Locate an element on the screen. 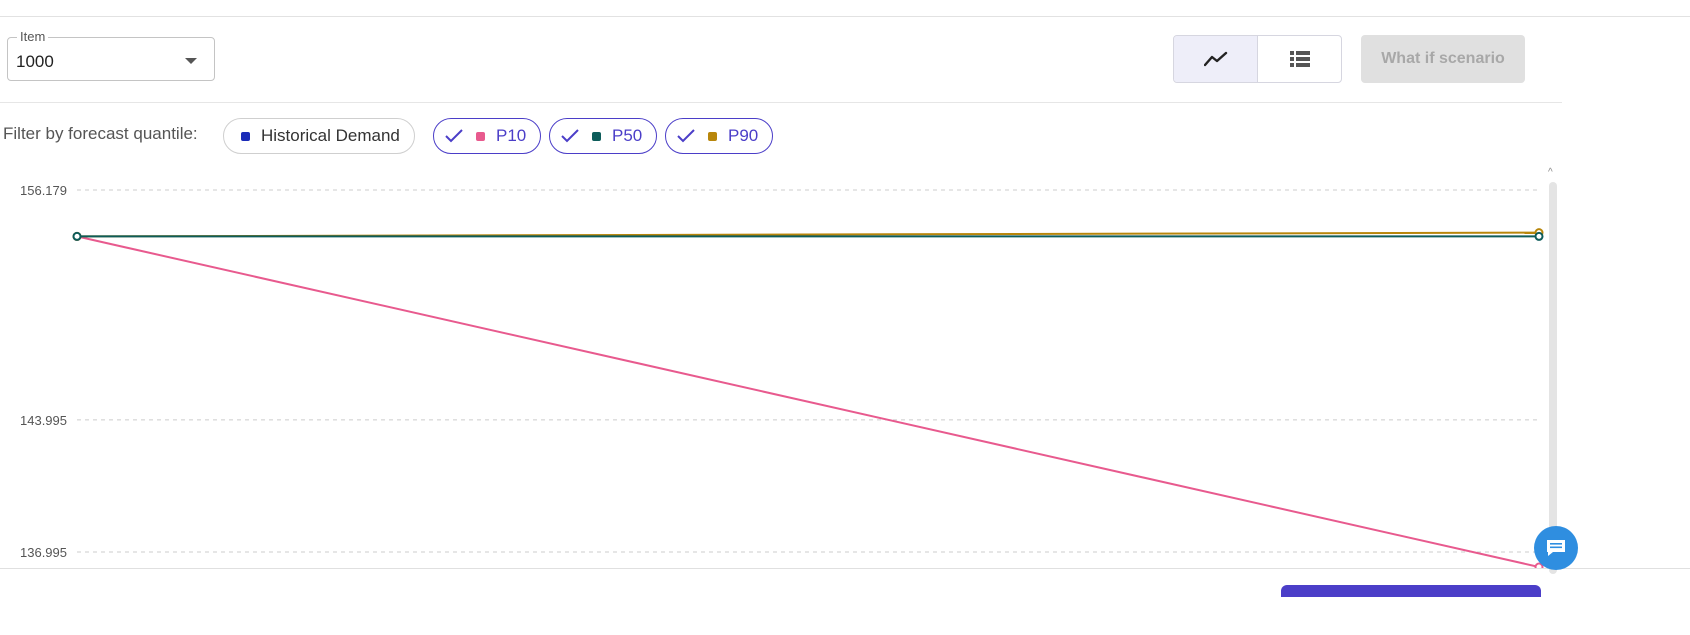  p90-swatch is located at coordinates (712, 136).